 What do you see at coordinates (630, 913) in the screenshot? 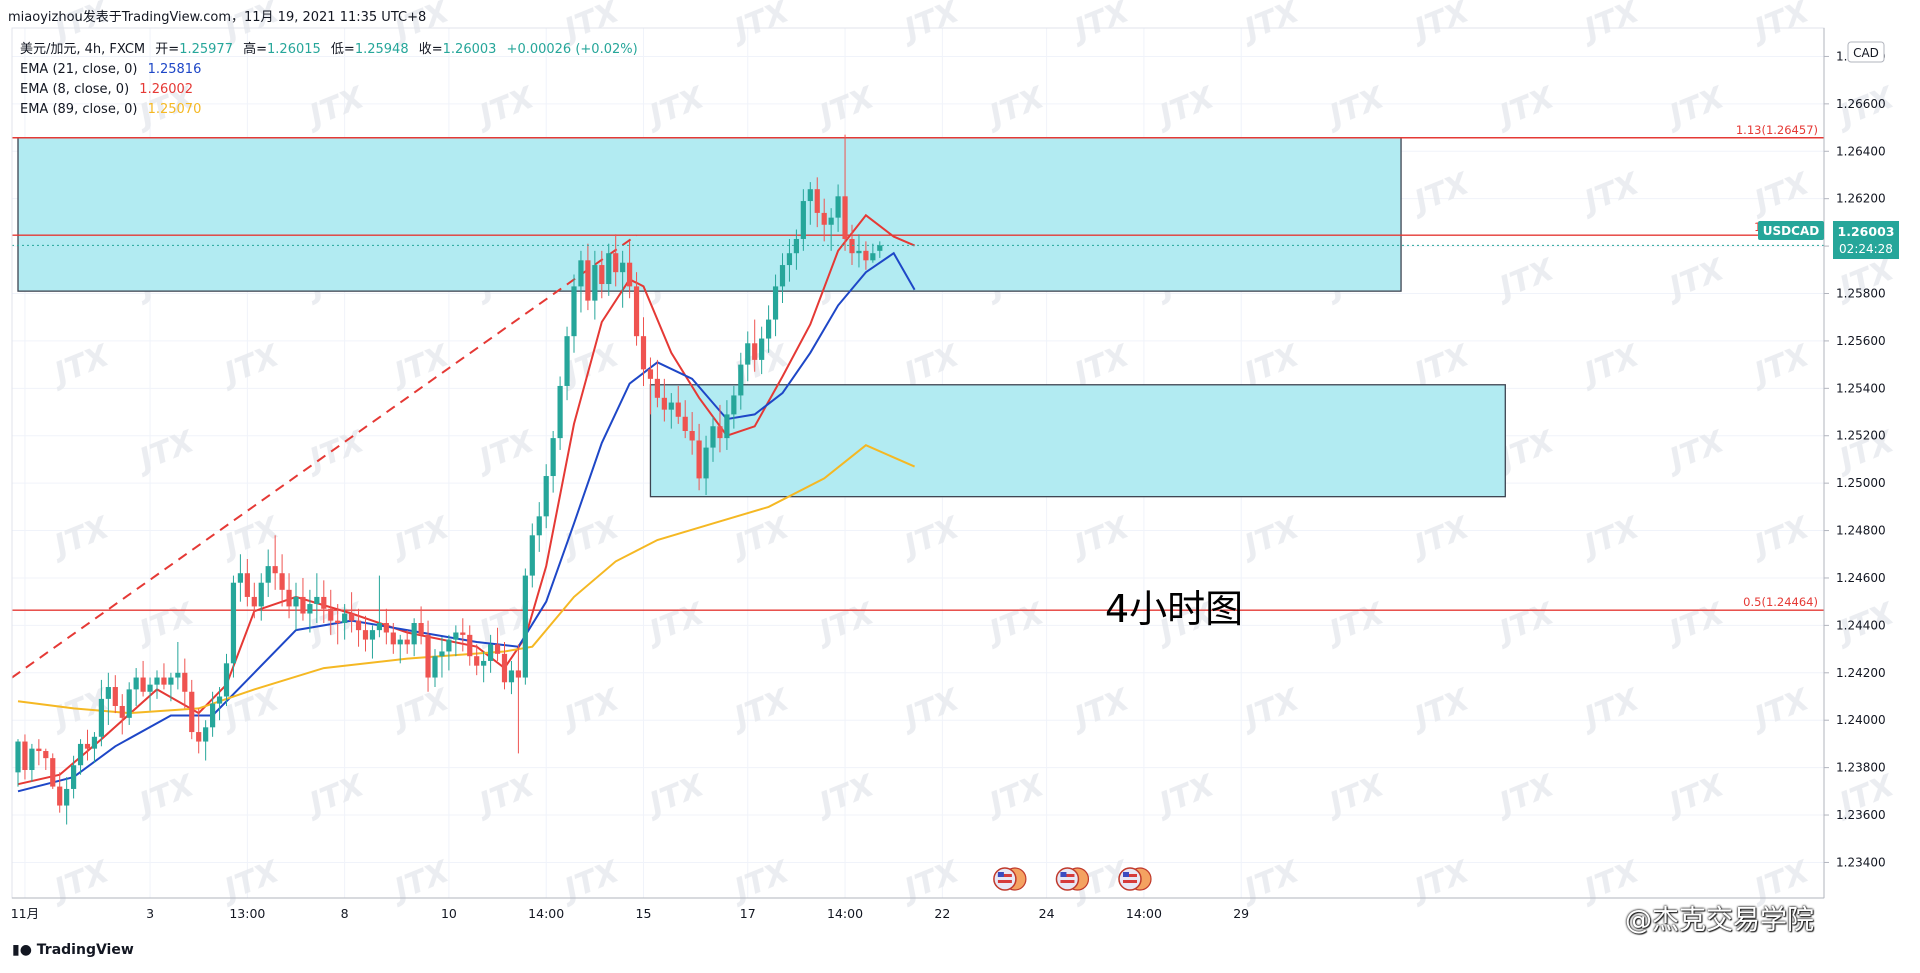
I see `time-axis: 11月 3 13:00 8 10 14:00 15 17 14:00 22 24 14:00 29` at bounding box center [630, 913].